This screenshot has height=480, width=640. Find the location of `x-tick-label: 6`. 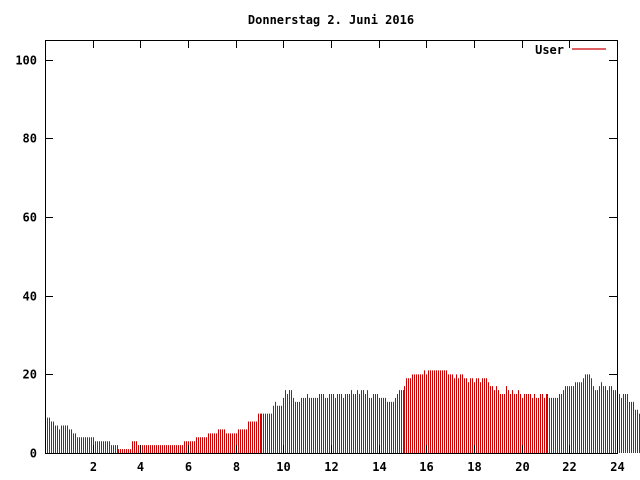

x-tick-label: 6 is located at coordinates (188, 467).